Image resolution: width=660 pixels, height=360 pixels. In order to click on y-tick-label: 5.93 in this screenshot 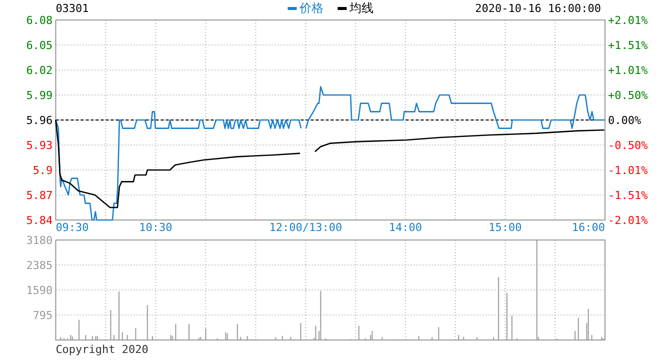, I will do `click(39, 145)`.